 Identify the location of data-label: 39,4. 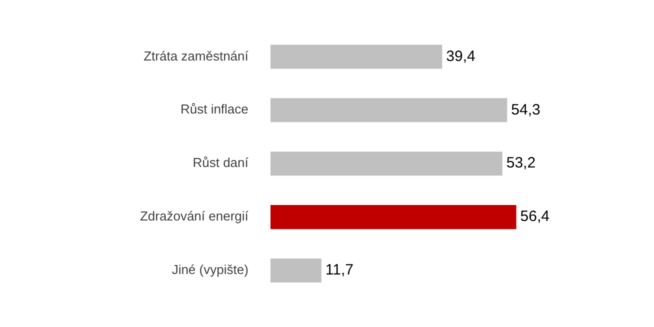
(461, 56).